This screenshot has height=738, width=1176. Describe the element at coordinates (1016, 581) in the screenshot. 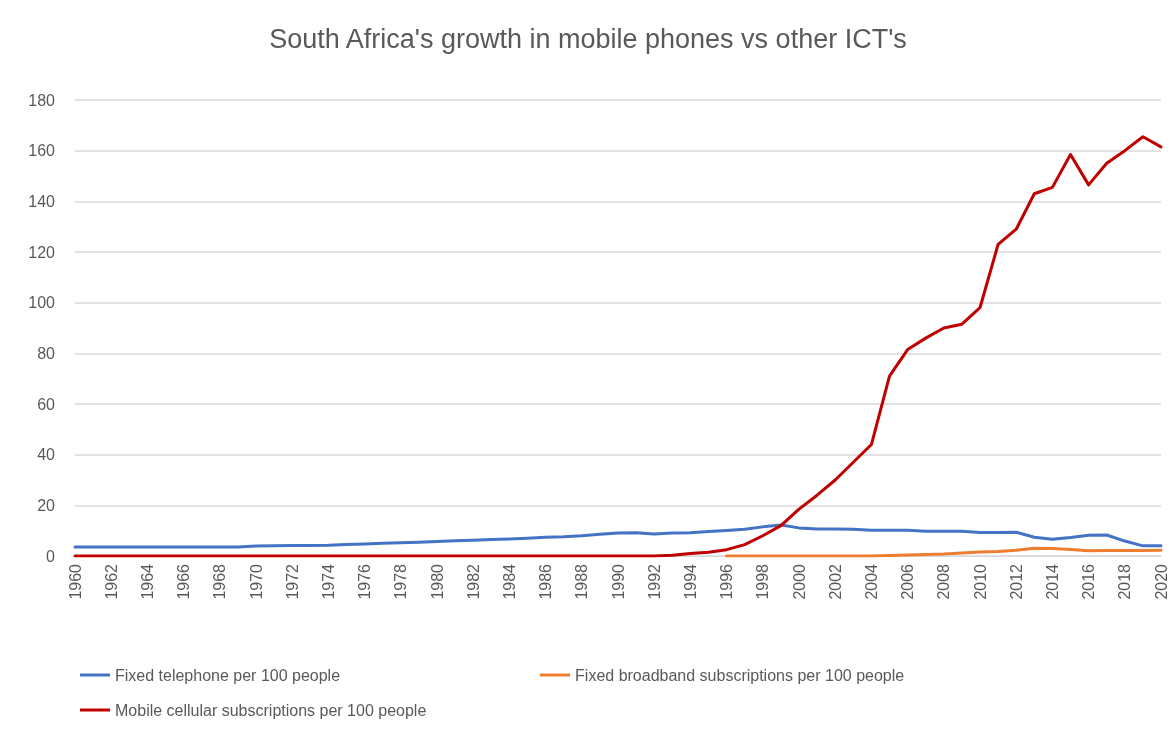

I see `x-tick-label: 2012` at that location.